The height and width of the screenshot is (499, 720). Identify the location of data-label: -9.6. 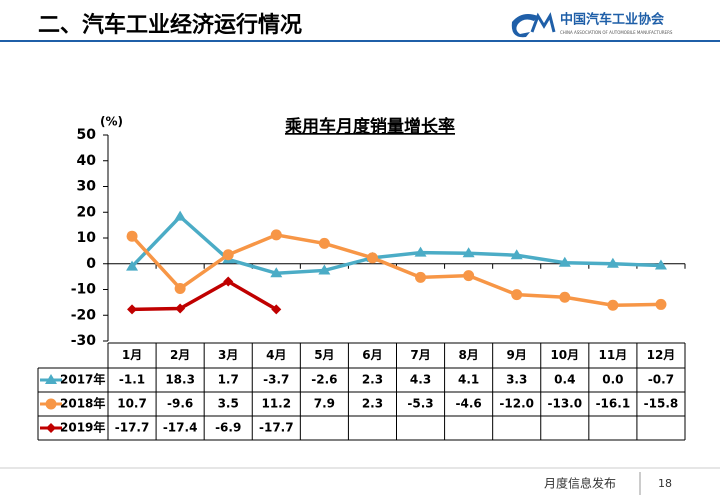
(180, 404).